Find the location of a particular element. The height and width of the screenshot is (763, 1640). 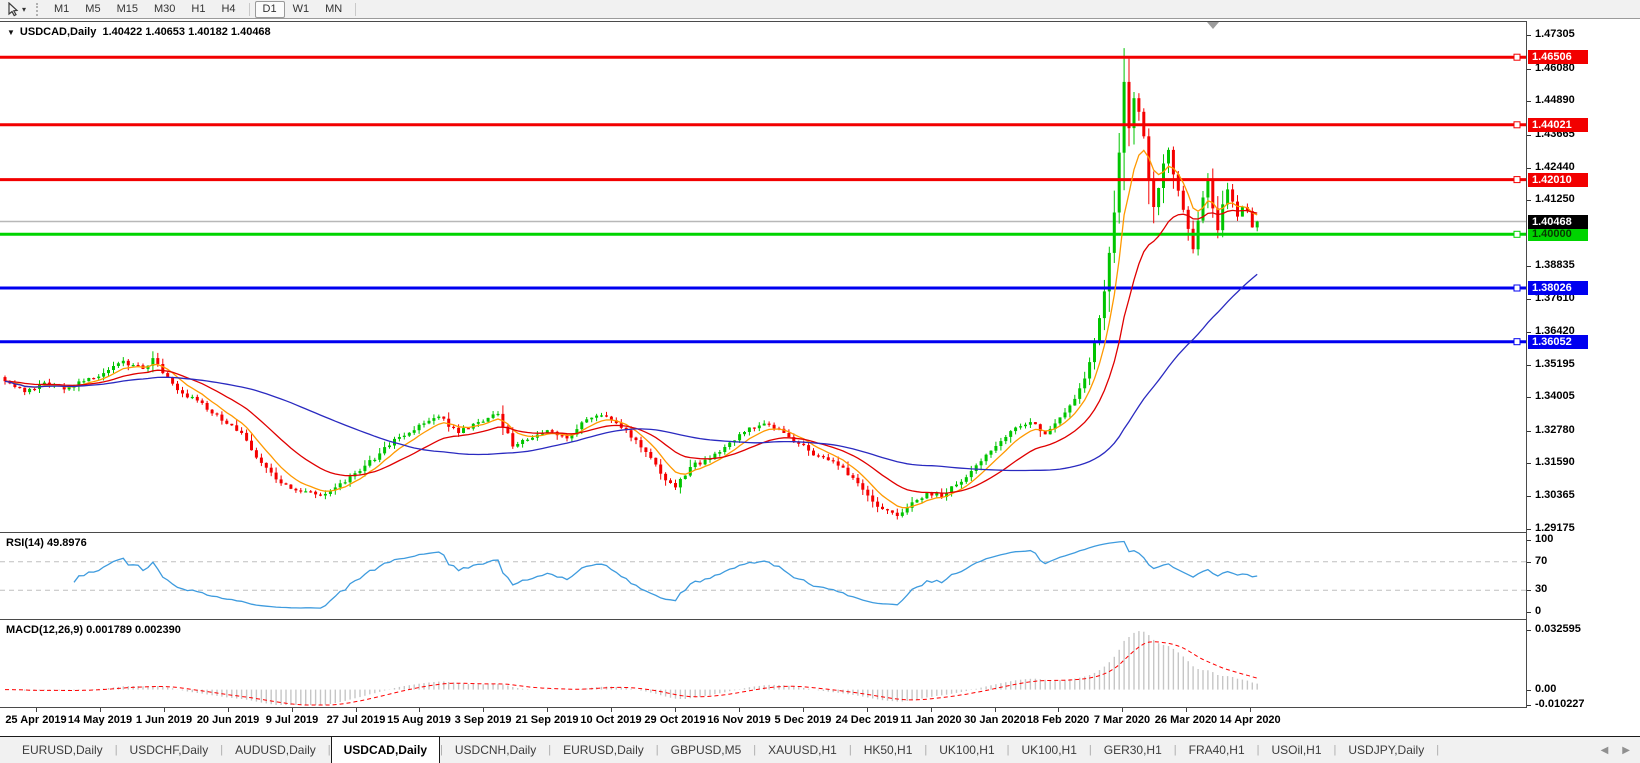

tool-dropdown-caret-icon: ▾ is located at coordinates (24, 9).